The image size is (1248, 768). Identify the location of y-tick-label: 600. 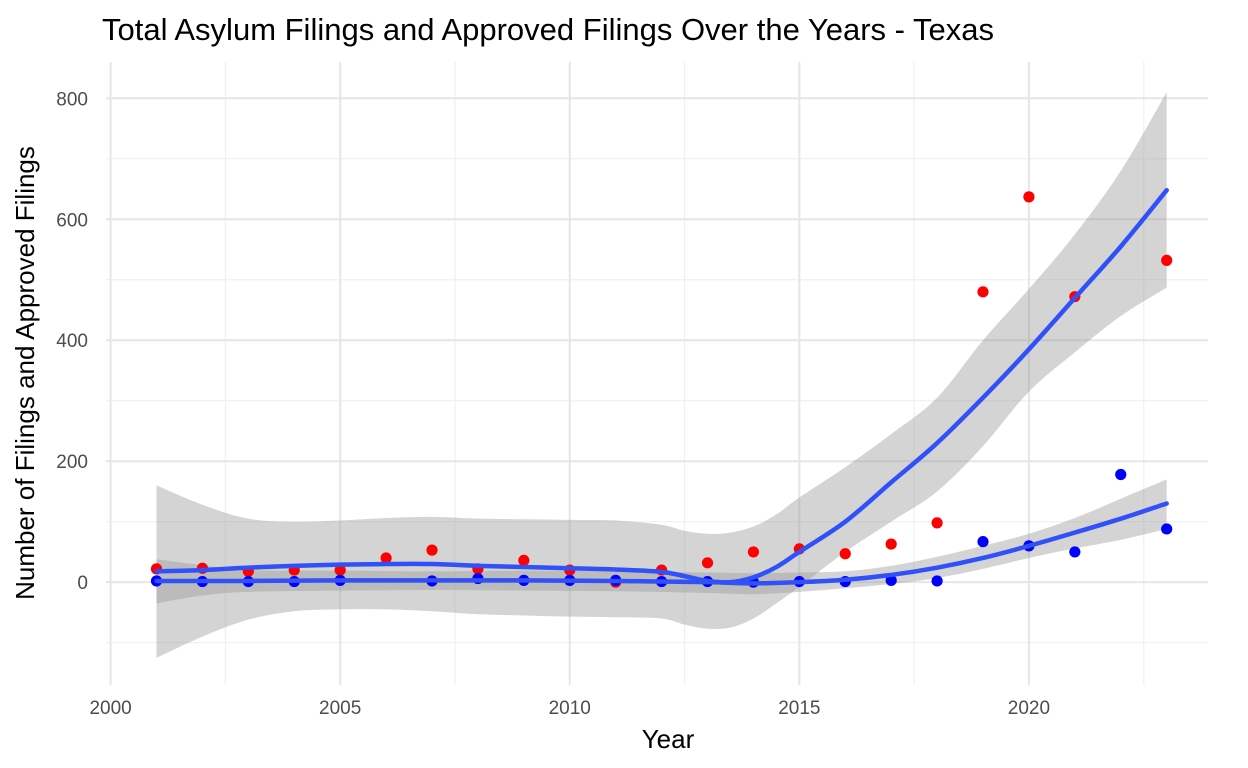
(72, 220).